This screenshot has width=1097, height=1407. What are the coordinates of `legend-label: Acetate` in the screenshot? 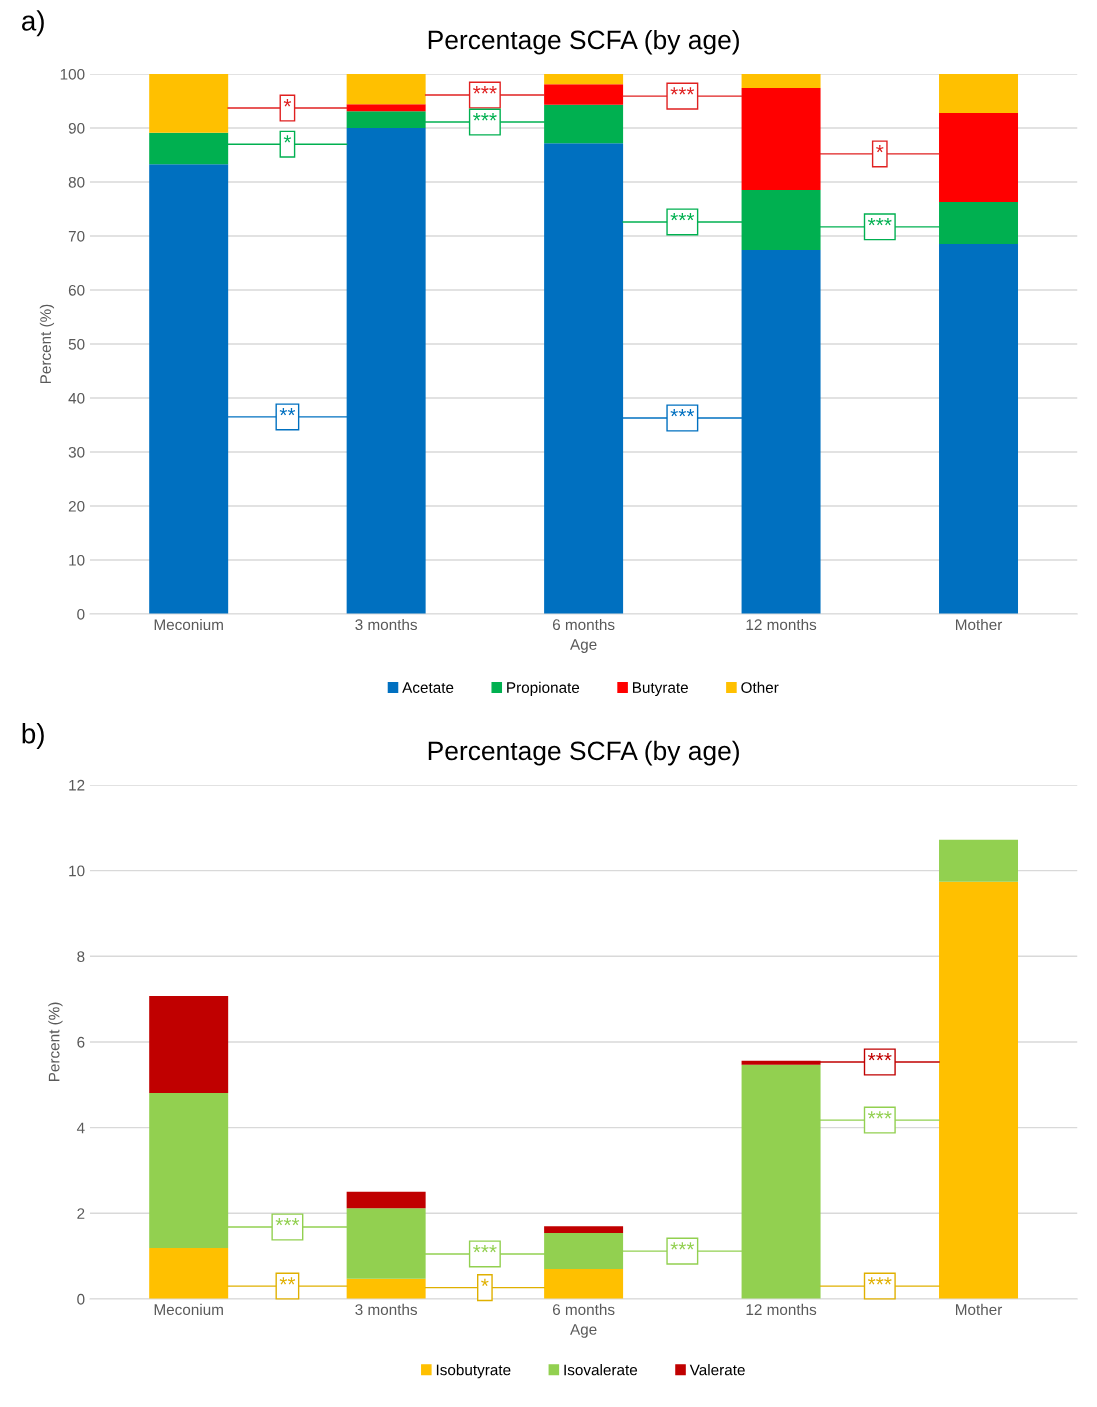 It's located at (428, 687).